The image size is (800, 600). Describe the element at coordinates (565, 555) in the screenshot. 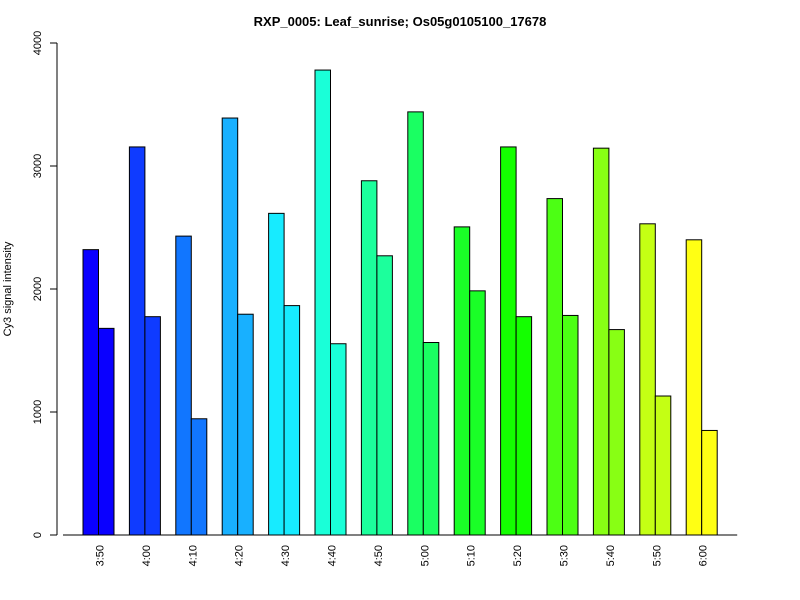

I see `x-tick-label: 5:30` at that location.